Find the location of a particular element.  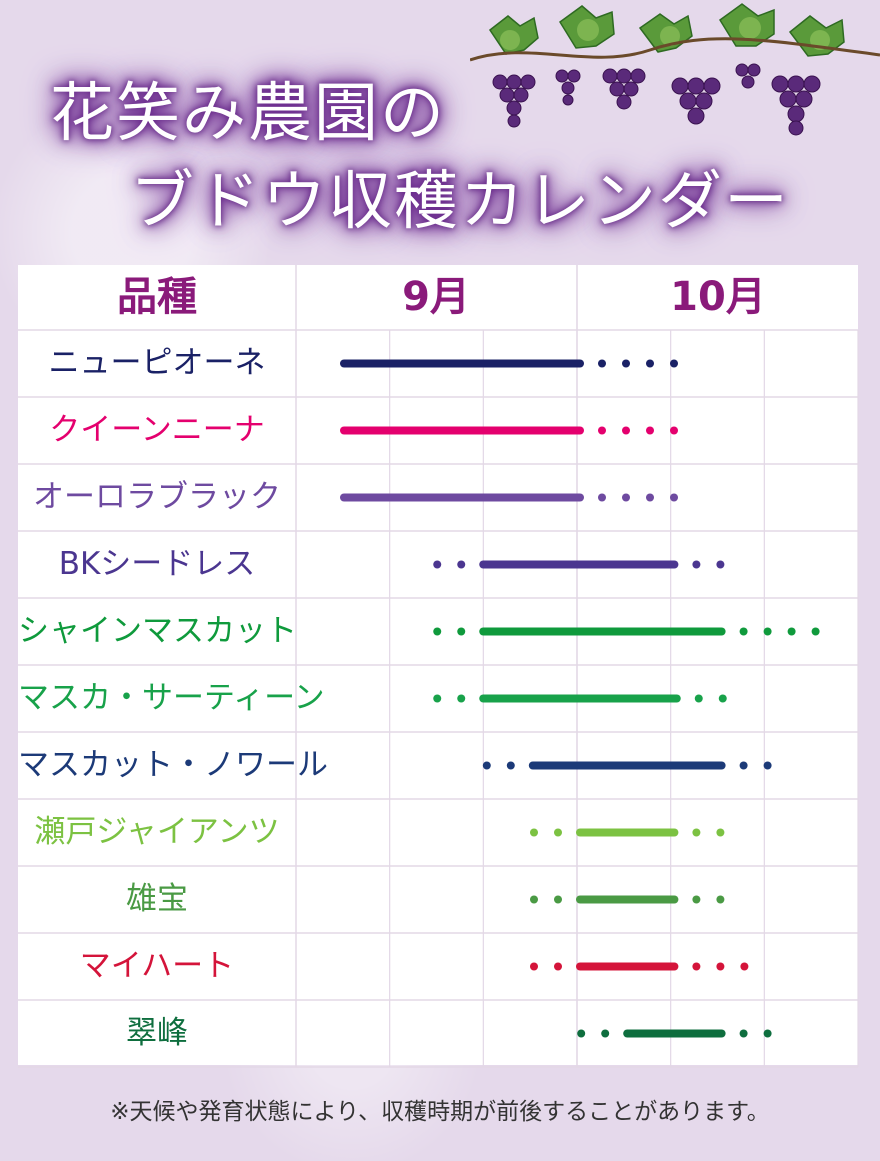

page-title-line2: ブドウ収穫カレンダー is located at coordinates (460, 202).